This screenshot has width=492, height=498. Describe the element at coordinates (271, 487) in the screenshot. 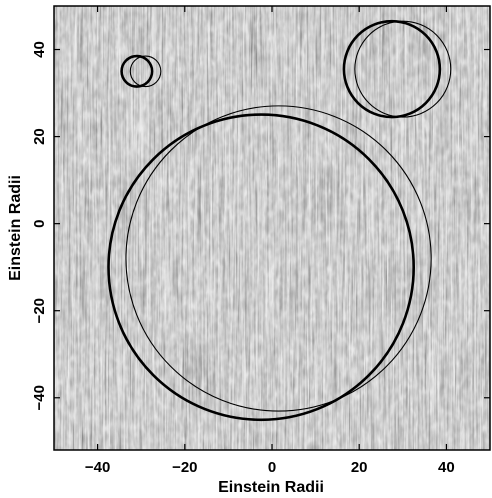

I see `x-axis-label: Einstein Radii` at that location.